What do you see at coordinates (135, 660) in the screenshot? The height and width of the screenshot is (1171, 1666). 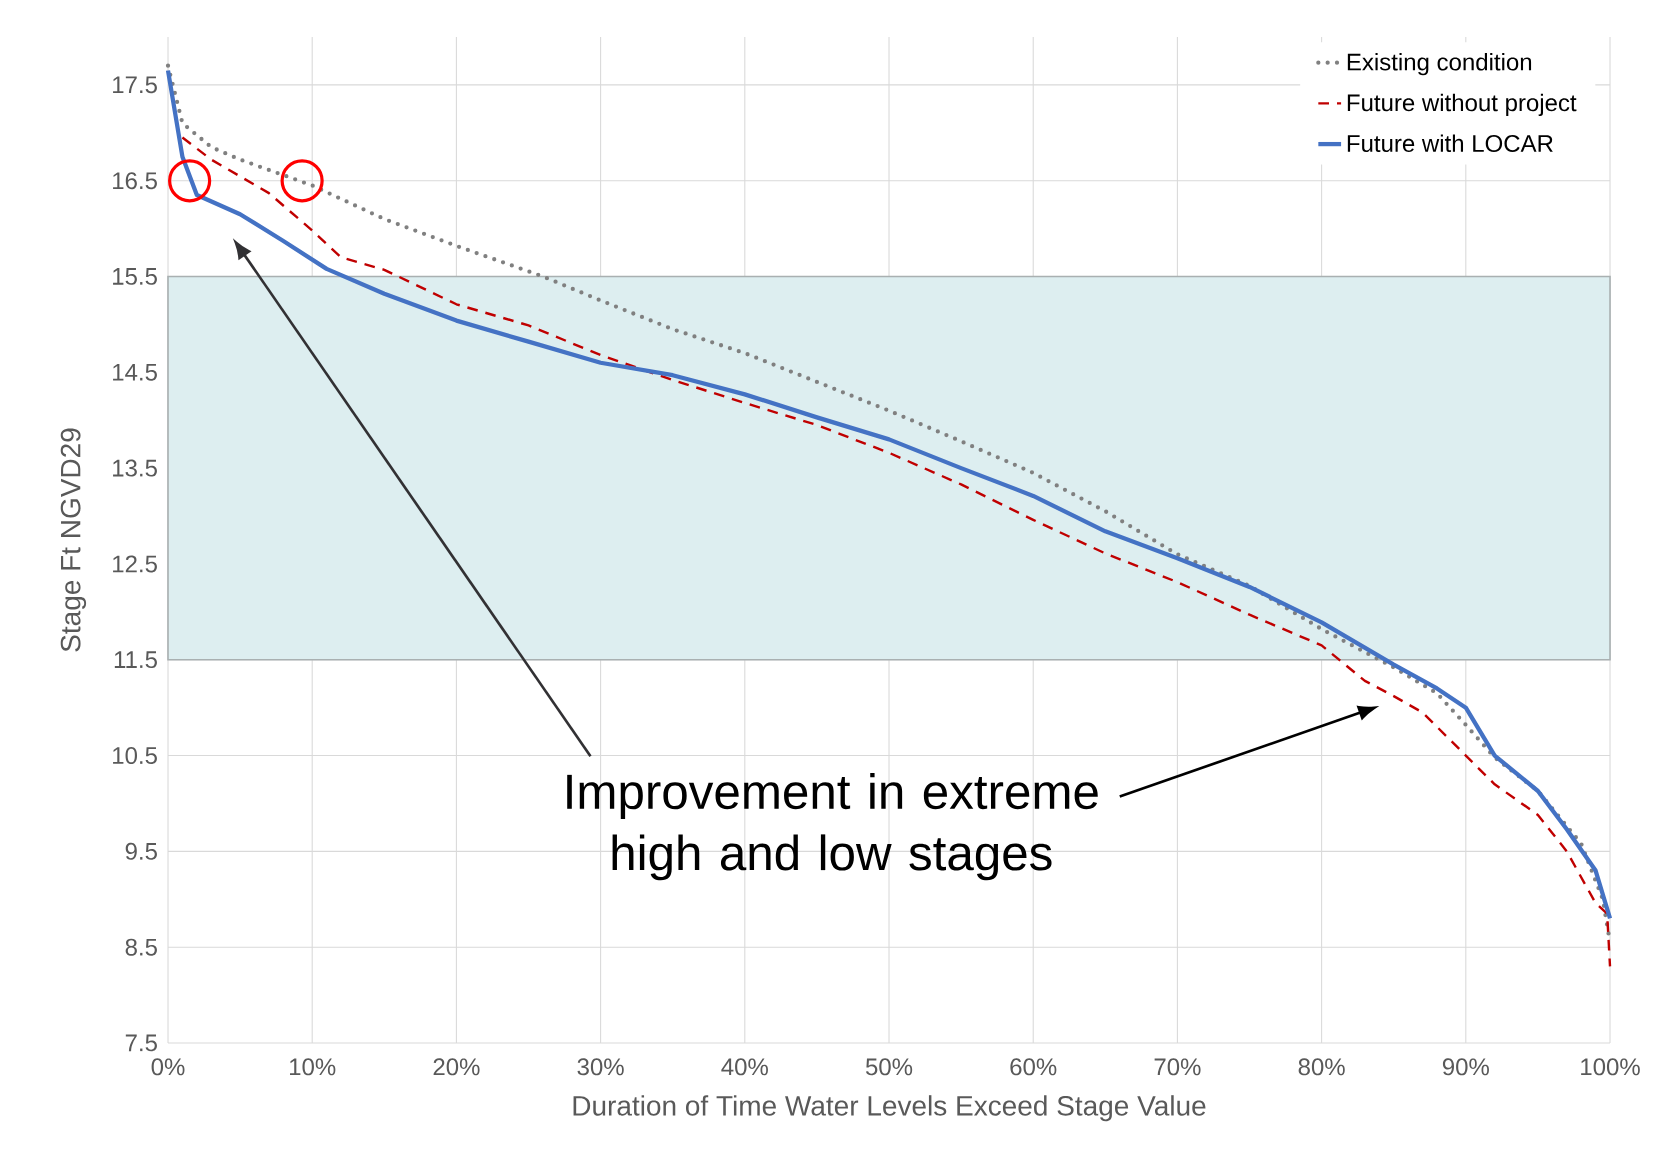 I see `y-tick-label: 11.5` at bounding box center [135, 660].